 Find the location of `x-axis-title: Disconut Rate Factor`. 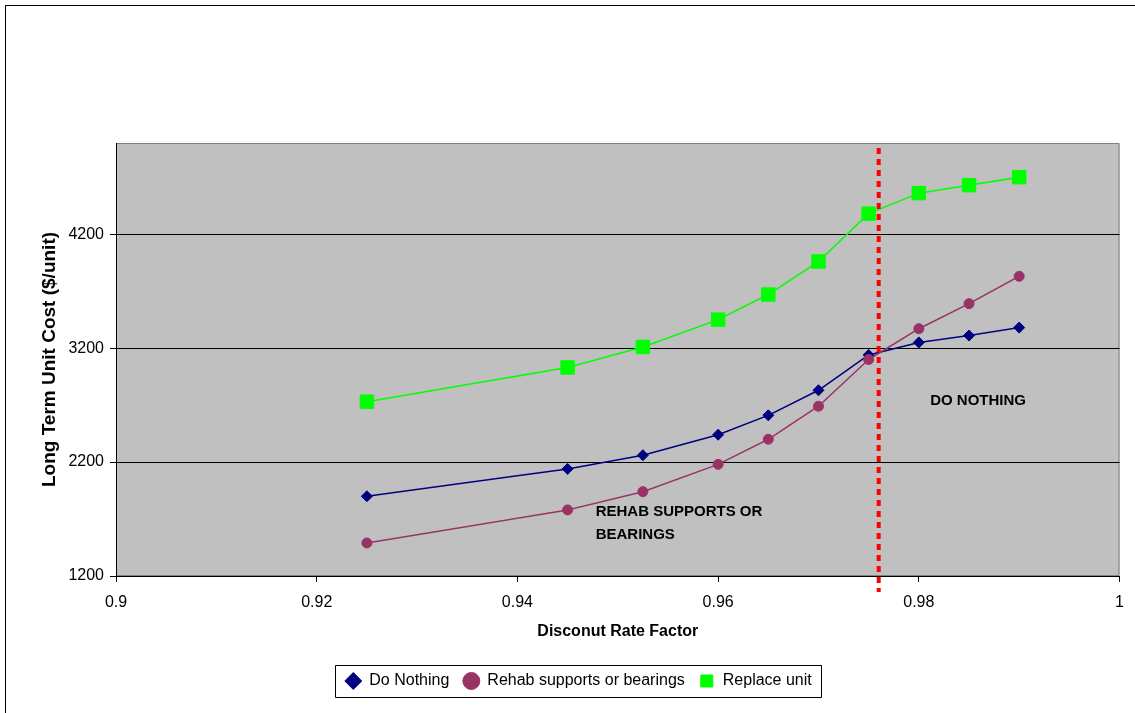

x-axis-title: Disconut Rate Factor is located at coordinates (618, 630).